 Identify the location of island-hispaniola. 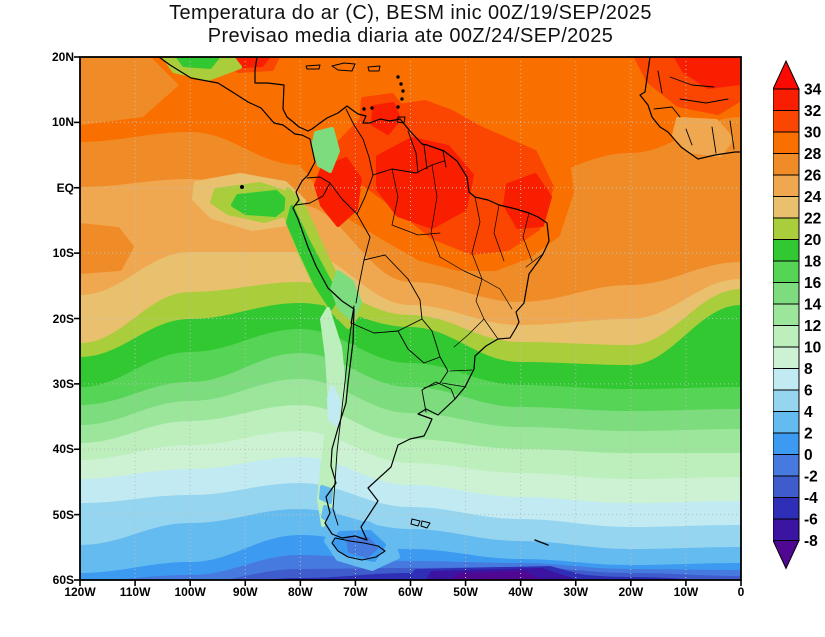
(343, 67).